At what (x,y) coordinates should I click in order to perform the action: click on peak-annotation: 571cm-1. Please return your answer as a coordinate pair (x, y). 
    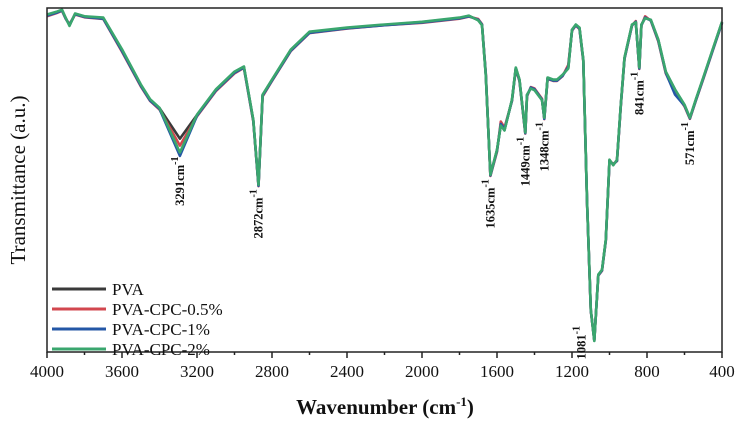
    Looking at the image, I should click on (688, 143).